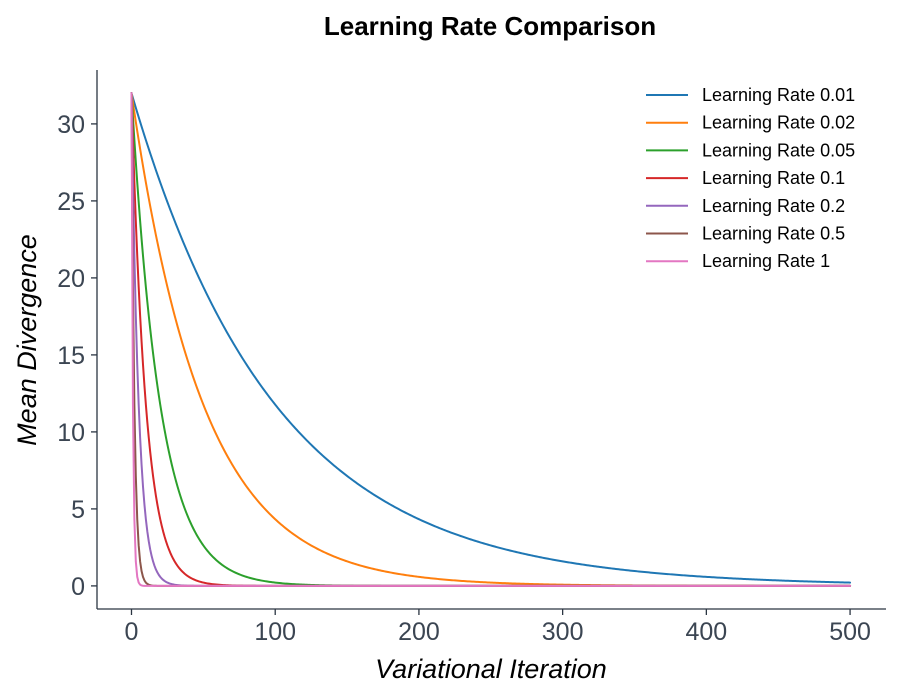 Image resolution: width=900 pixels, height=700 pixels. I want to click on y-axis-label: Mean Divergence, so click(27, 340).